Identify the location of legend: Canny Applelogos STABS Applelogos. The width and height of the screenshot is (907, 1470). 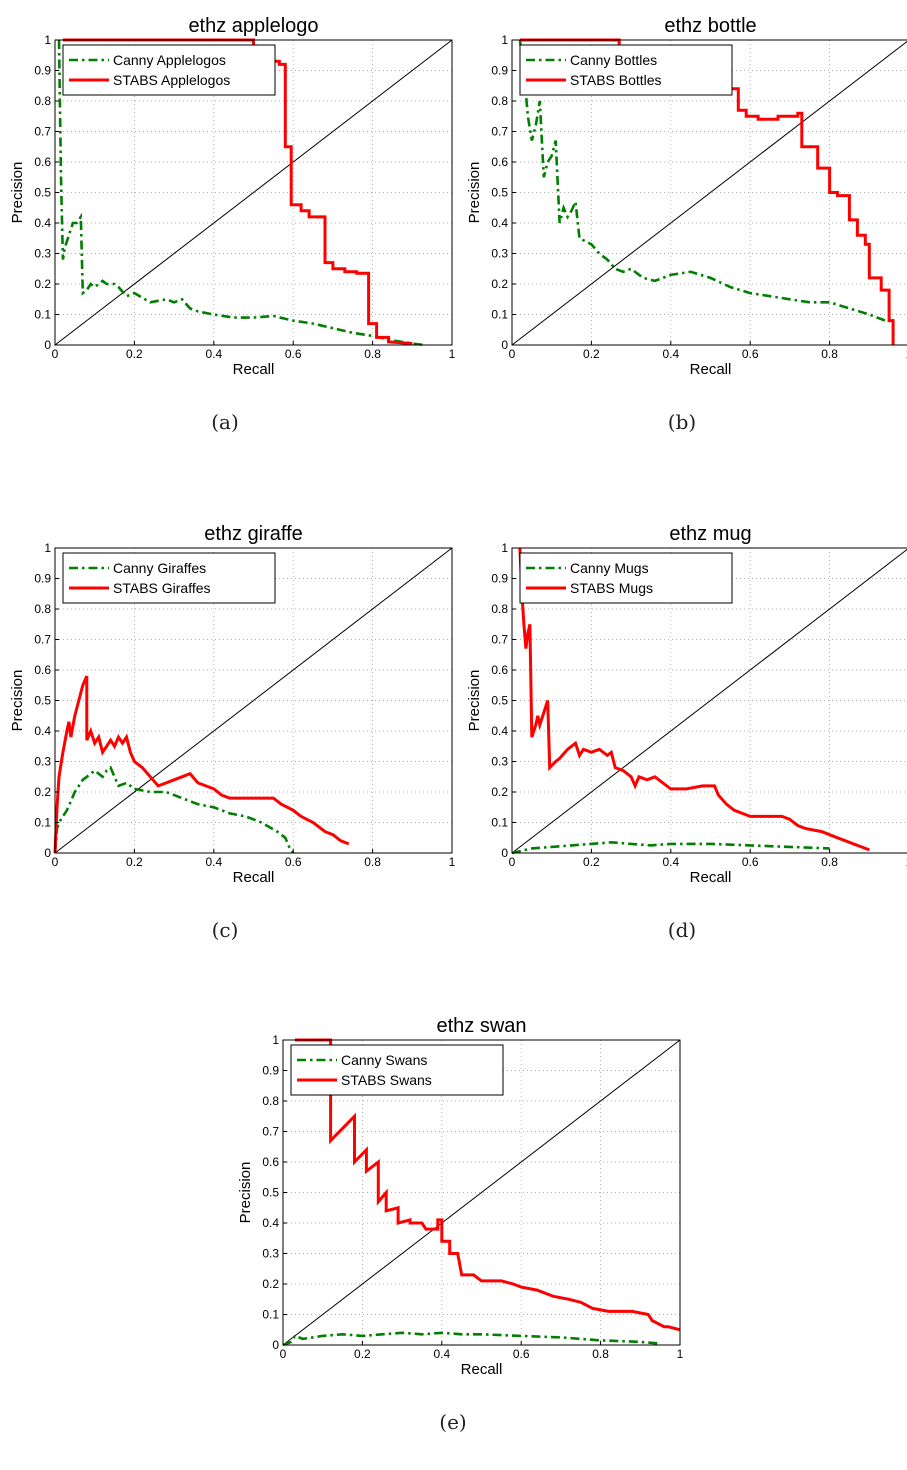
(169, 70).